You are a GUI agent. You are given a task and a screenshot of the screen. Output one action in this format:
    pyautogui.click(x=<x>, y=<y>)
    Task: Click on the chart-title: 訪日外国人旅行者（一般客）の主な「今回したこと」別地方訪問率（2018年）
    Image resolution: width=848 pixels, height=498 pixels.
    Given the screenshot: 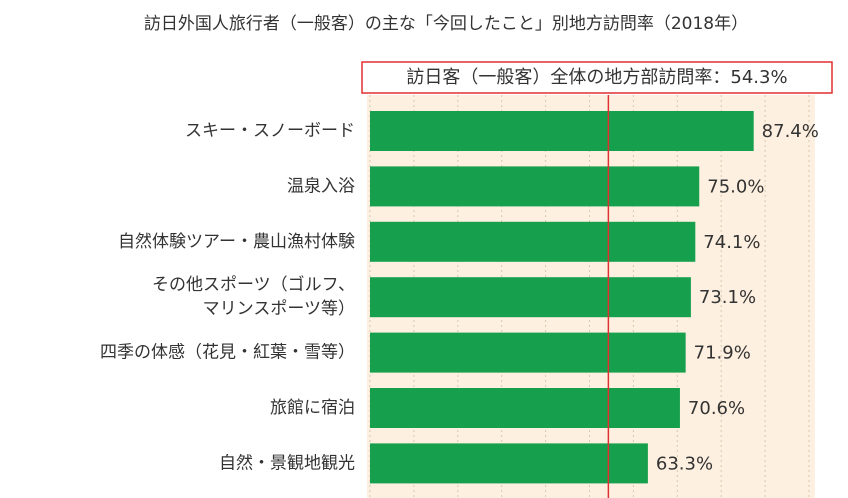 What is the action you would take?
    pyautogui.click(x=446, y=24)
    